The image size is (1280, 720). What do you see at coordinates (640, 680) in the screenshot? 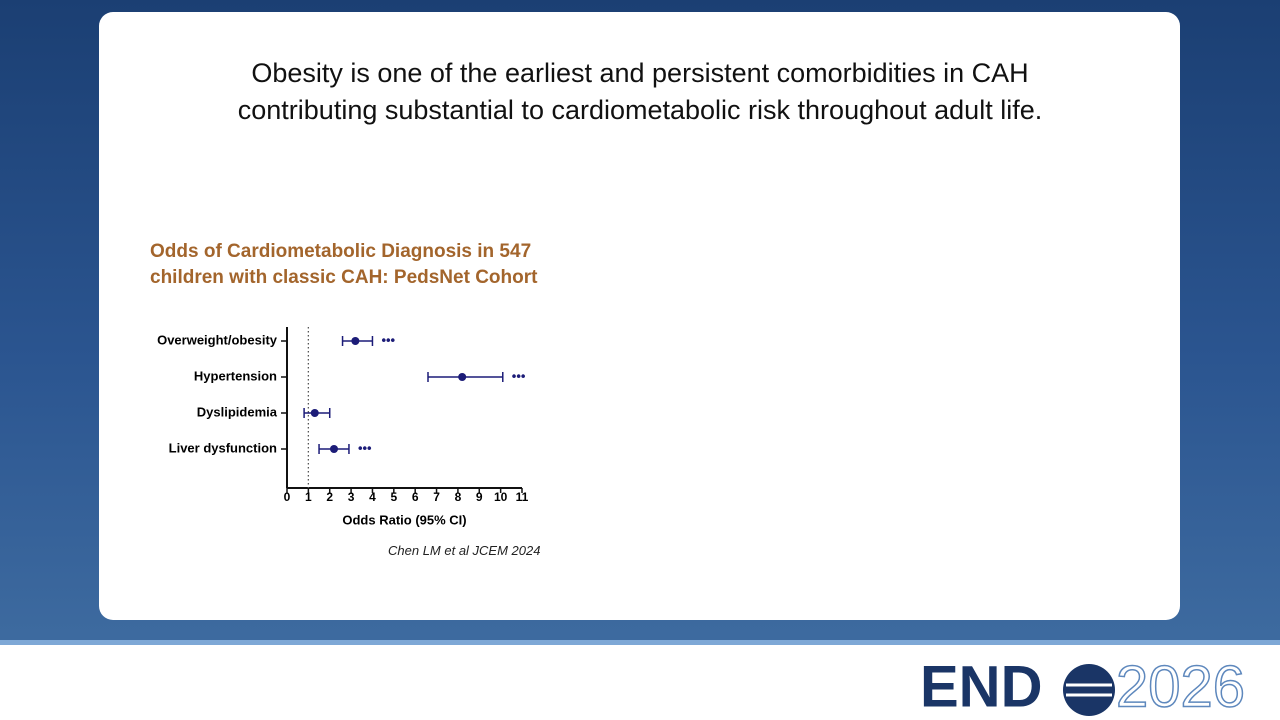
I see `footer: END 2026` at bounding box center [640, 680].